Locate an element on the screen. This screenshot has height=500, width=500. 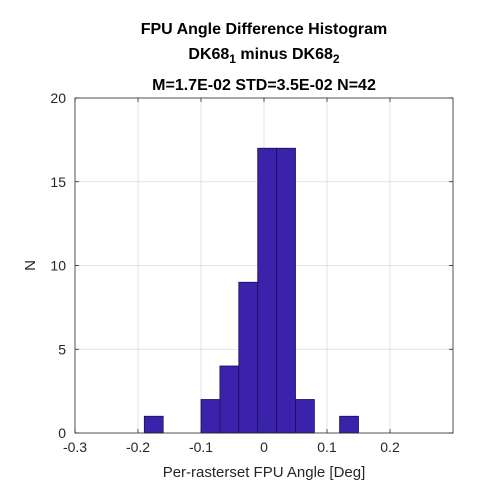
x-tick-label: 0.1 is located at coordinates (327, 447).